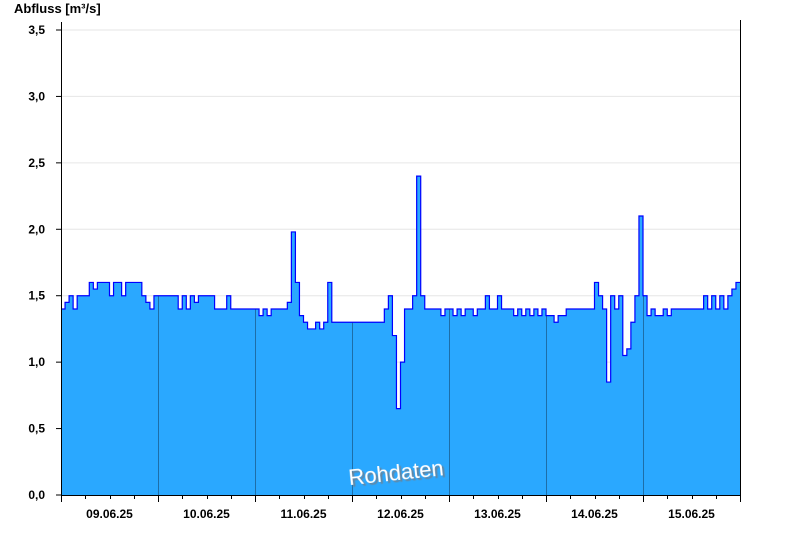 This screenshot has height=550, width=800. I want to click on y-tick-label: 0,5, so click(36, 429).